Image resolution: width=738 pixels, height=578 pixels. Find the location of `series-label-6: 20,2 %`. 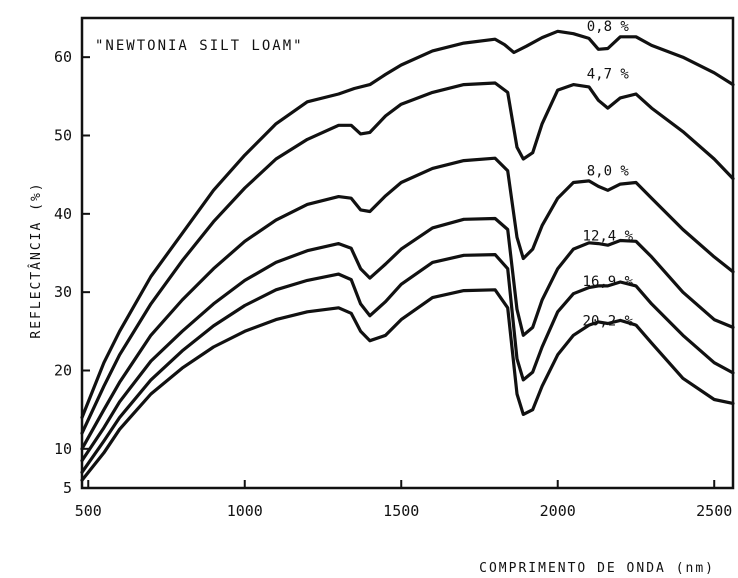

series-label-6: 20,2 % is located at coordinates (608, 321).